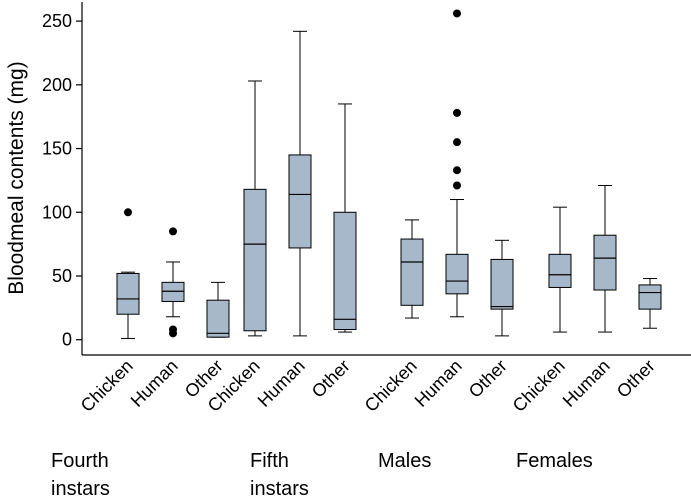 The height and width of the screenshot is (501, 691). What do you see at coordinates (67, 340) in the screenshot?
I see `y-tick-label: 0` at bounding box center [67, 340].